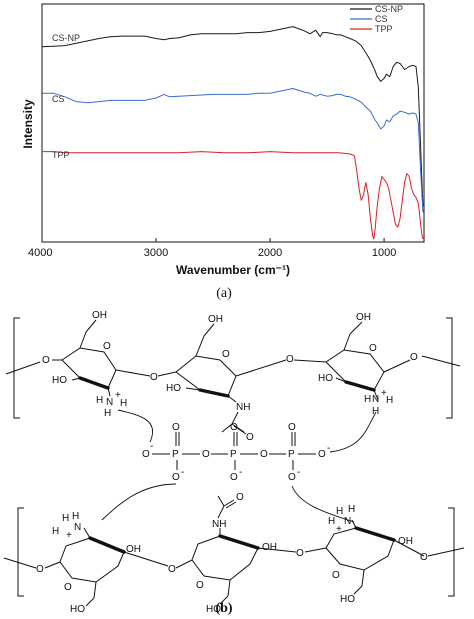 This screenshot has height=619, width=474. I want to click on x-tick-label: 2000, so click(270, 253).